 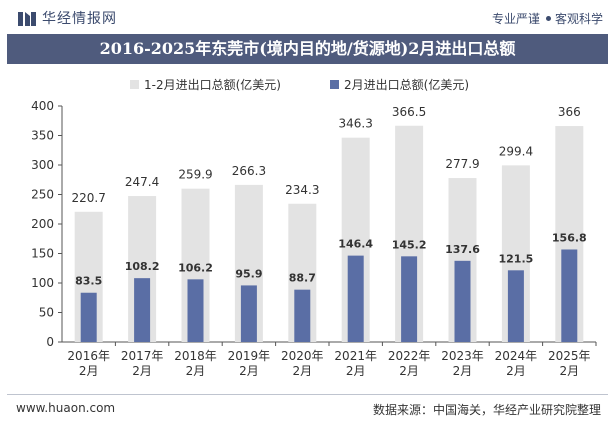 What do you see at coordinates (569, 112) in the screenshot?
I see `data-label-total: 366` at bounding box center [569, 112].